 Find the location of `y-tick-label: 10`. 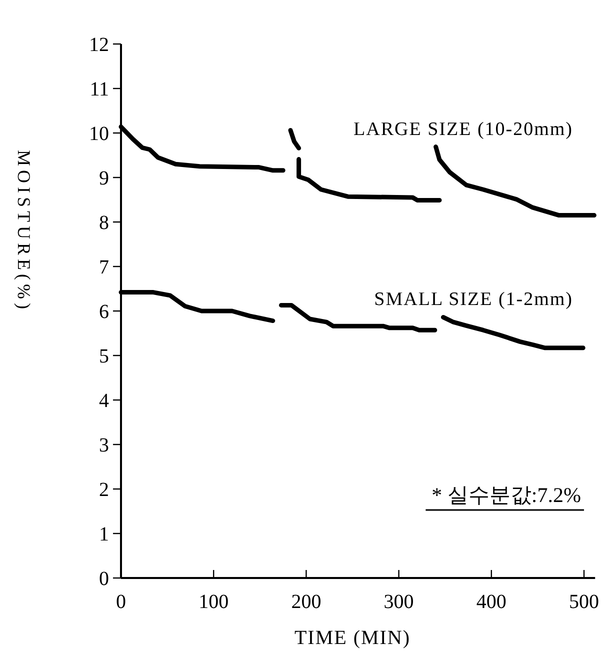

y-tick-label: 10 is located at coordinates (99, 134).